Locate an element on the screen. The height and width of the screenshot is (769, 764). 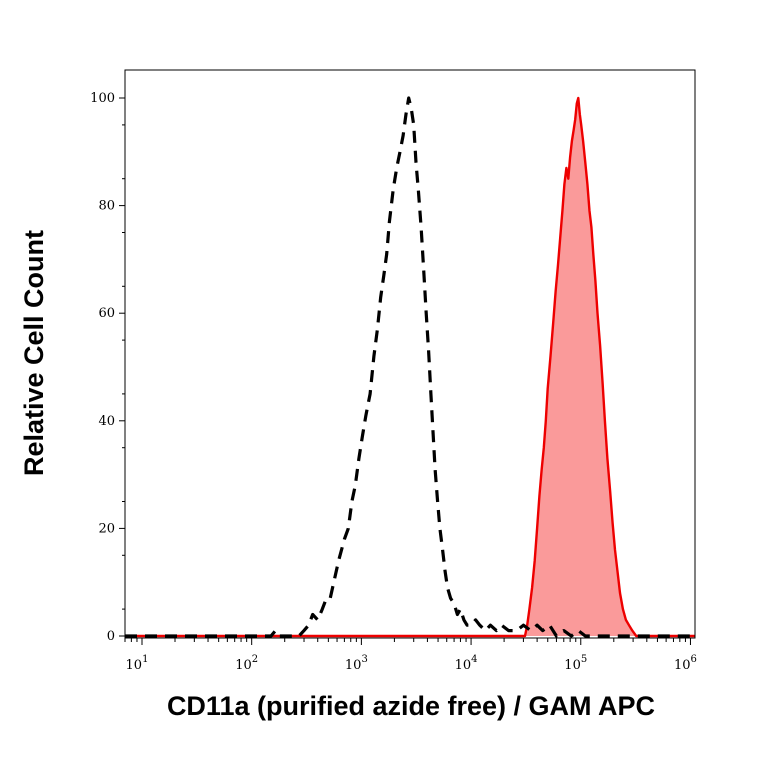
x-tick-label-3: 10⁴ is located at coordinates (466, 663).